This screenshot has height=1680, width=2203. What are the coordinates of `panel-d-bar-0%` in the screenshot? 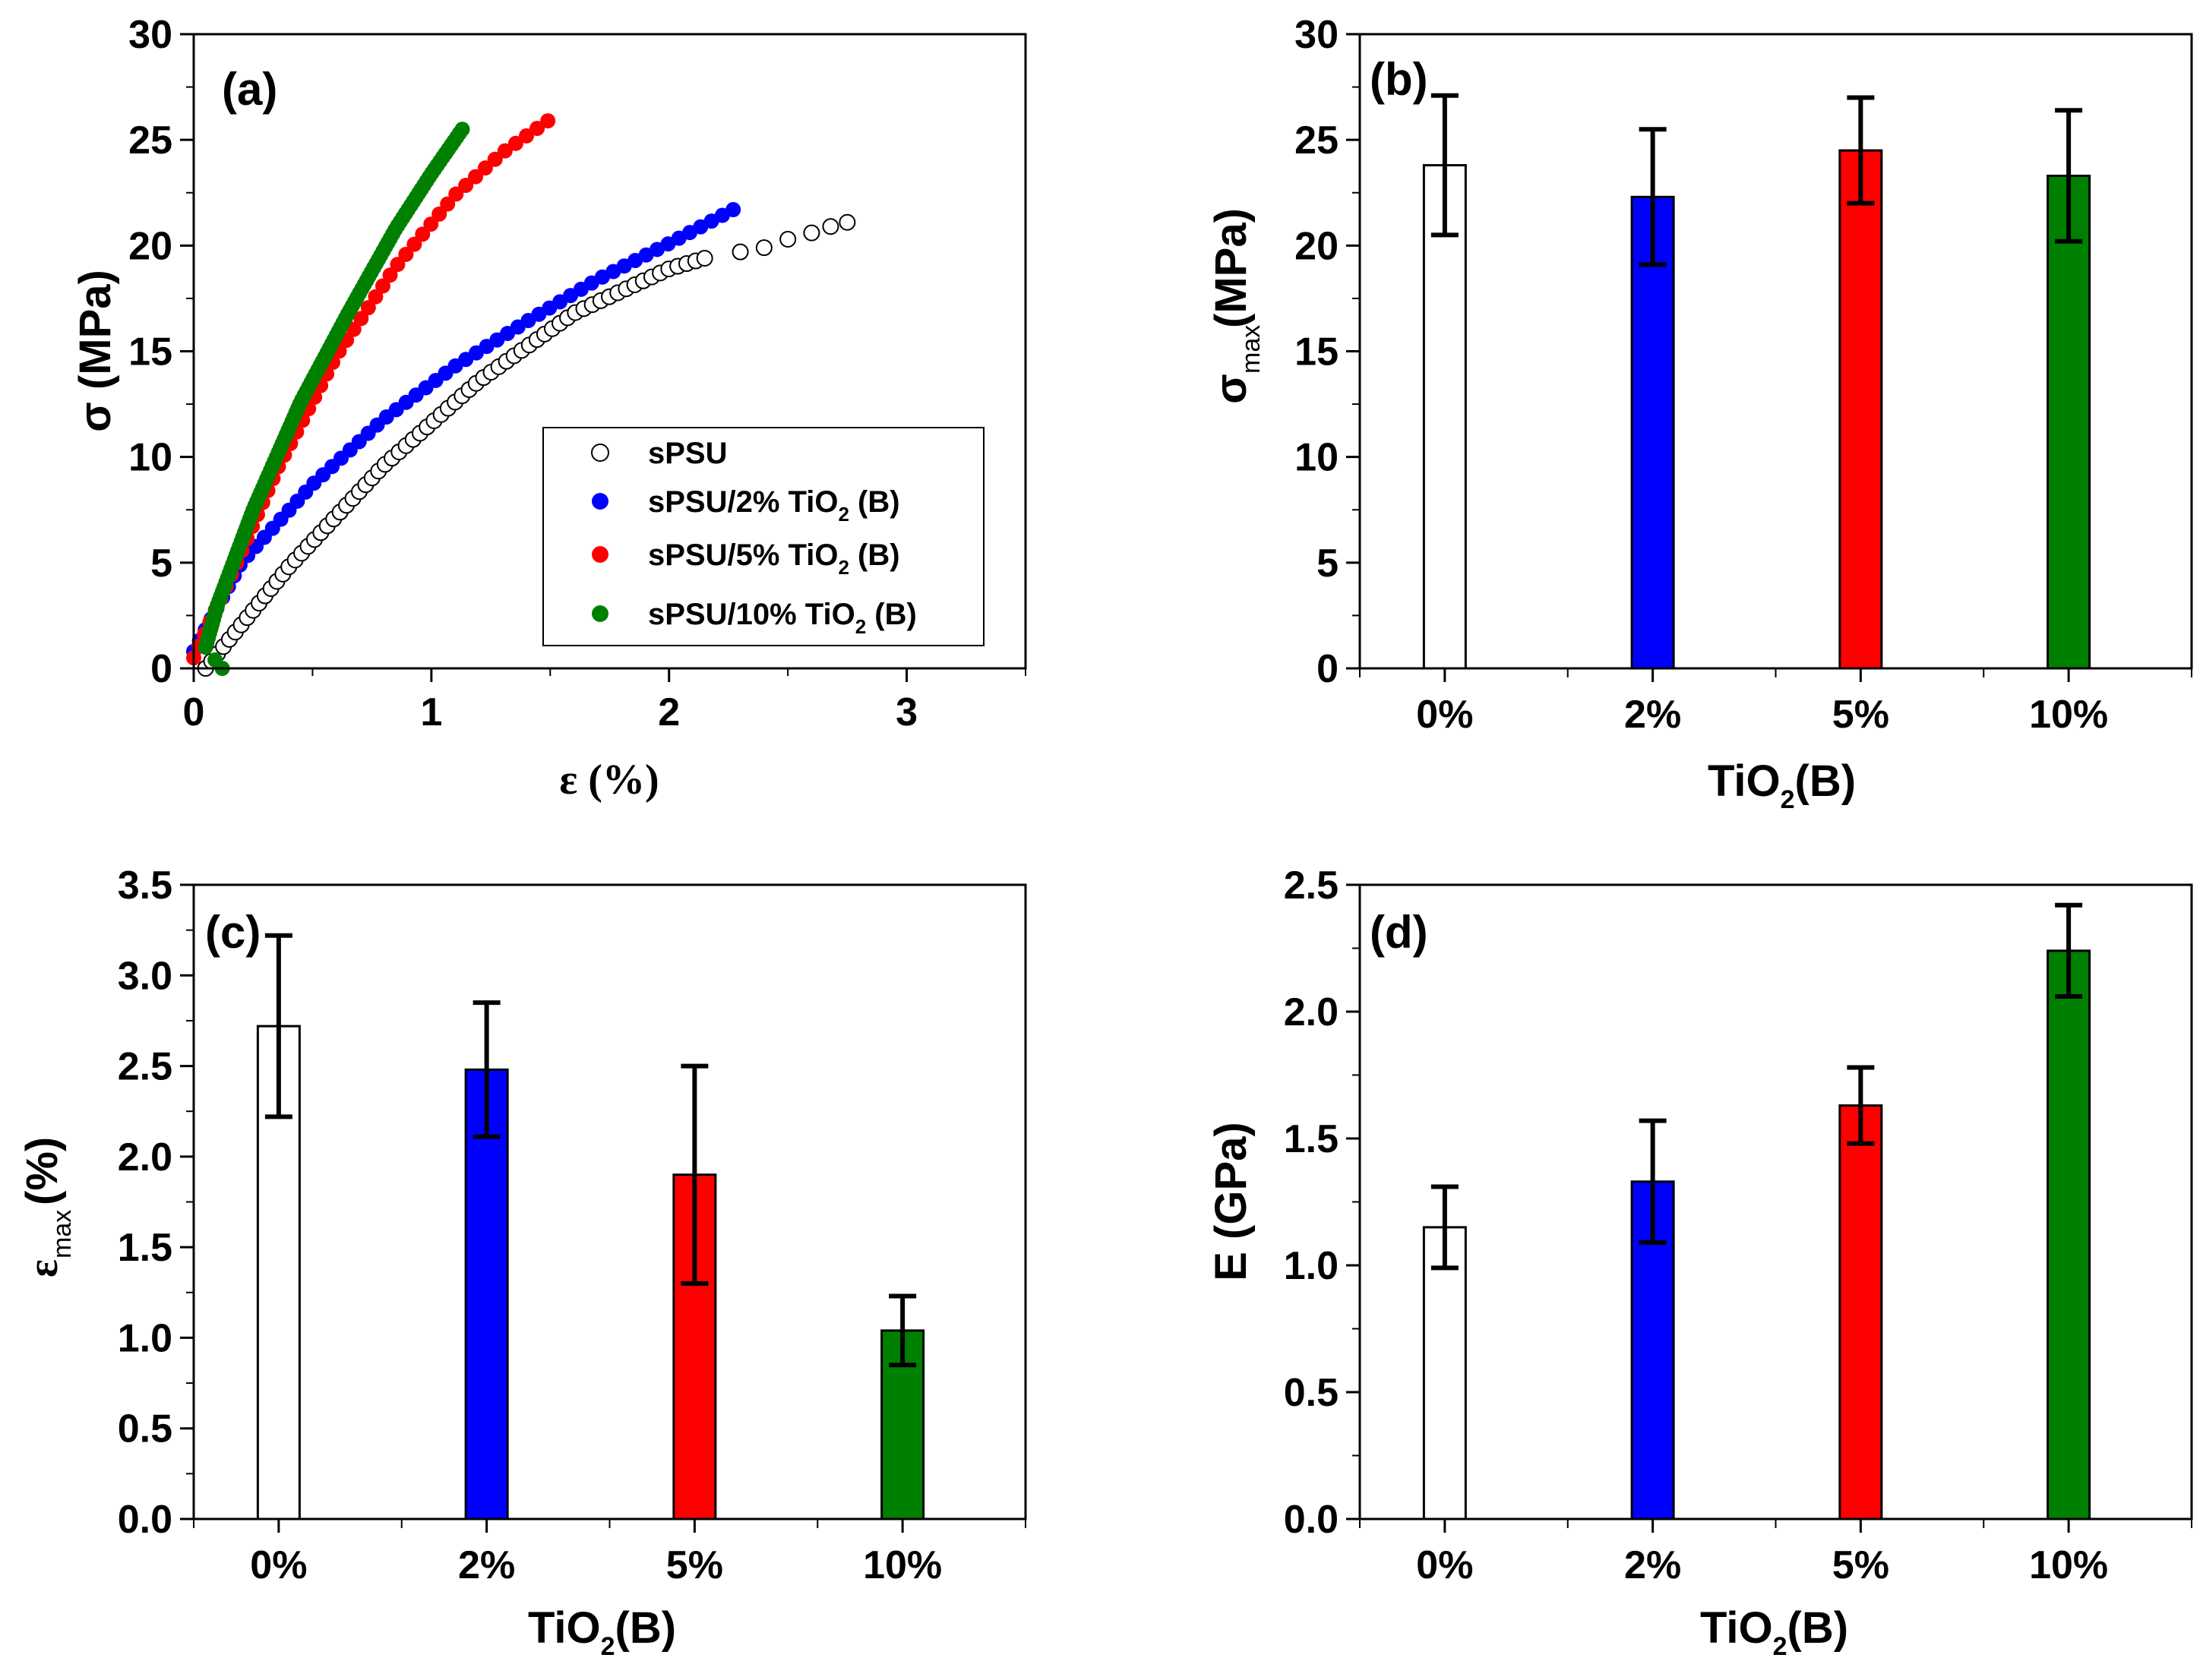 It's located at (1444, 1373).